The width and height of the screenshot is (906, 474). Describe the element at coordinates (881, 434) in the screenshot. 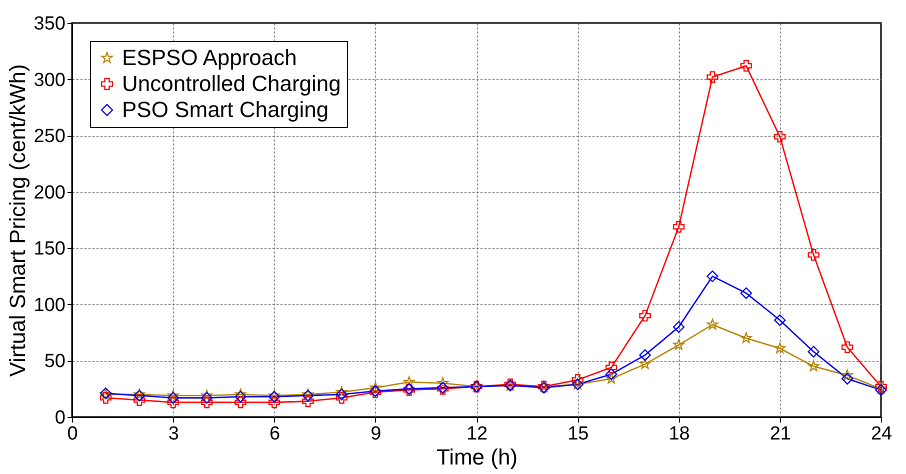

I see `x-tick-label: 24` at that location.